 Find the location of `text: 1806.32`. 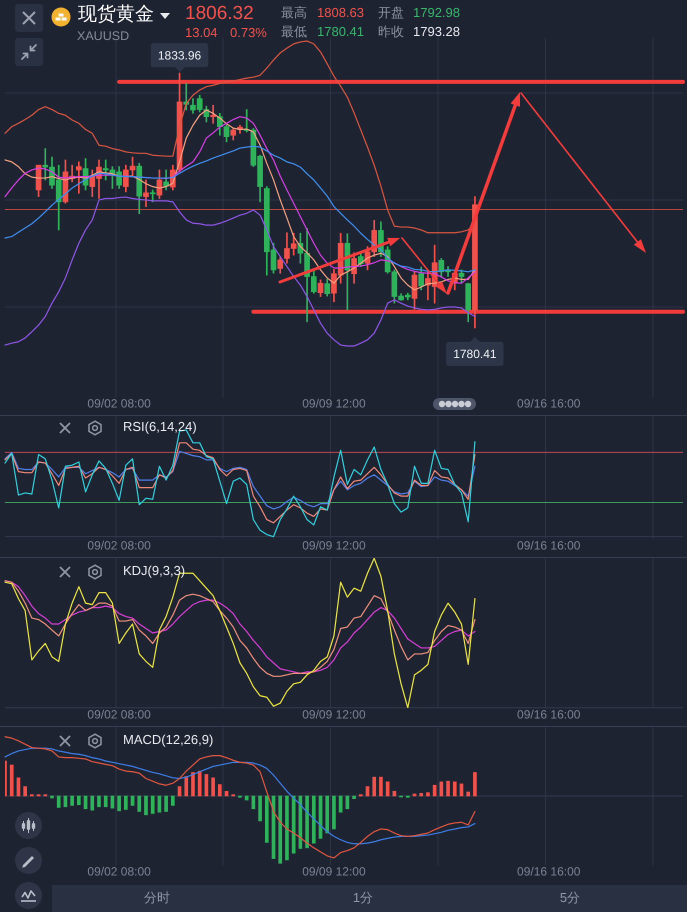

text: 1806.32 is located at coordinates (219, 14).